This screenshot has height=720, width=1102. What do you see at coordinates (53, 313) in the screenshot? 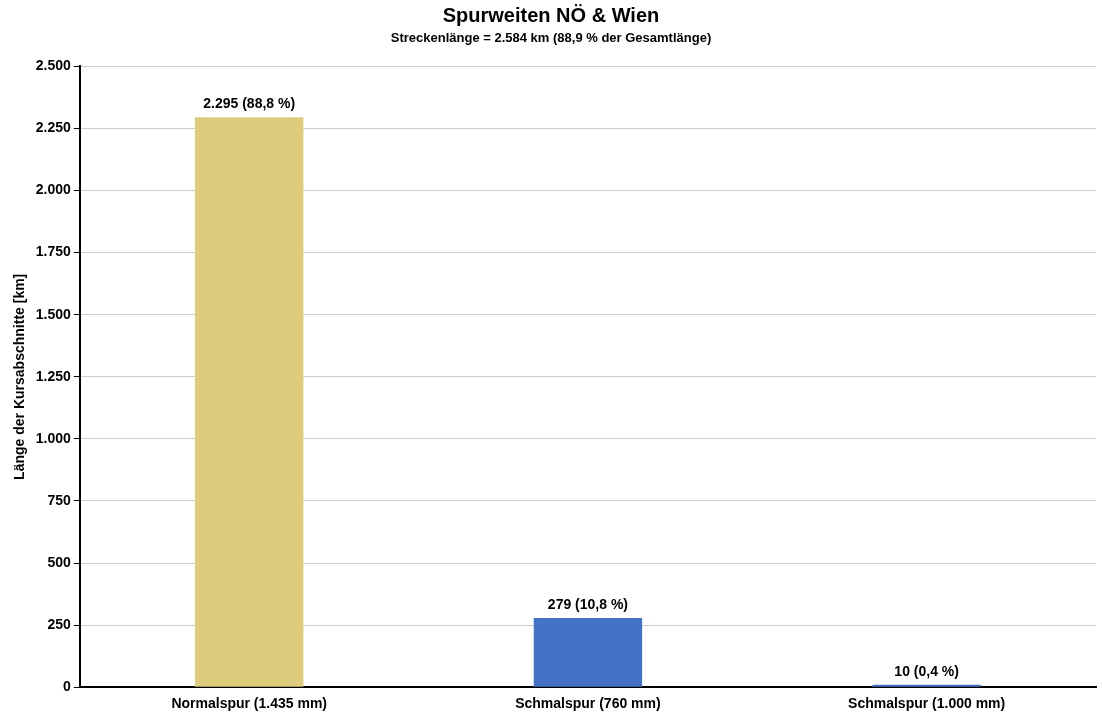
I see `y-tick-label: 1.500` at bounding box center [53, 313].